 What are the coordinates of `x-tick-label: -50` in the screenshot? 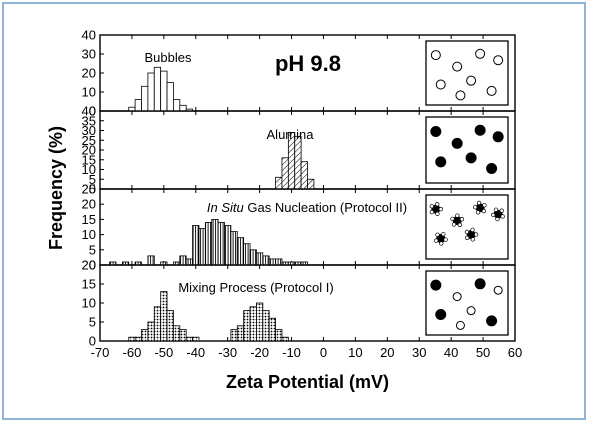 It's located at (163, 352).